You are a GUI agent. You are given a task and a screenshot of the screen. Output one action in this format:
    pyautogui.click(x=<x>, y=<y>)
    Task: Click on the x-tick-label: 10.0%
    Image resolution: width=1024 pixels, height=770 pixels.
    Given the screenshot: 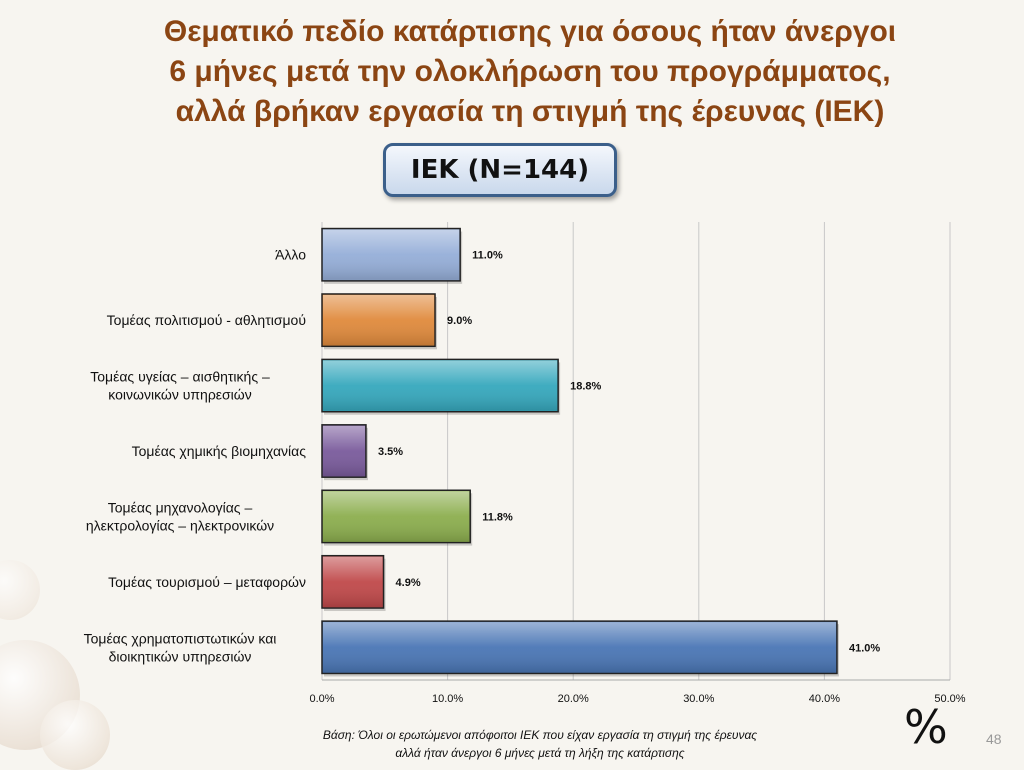 What is the action you would take?
    pyautogui.click(x=447, y=699)
    